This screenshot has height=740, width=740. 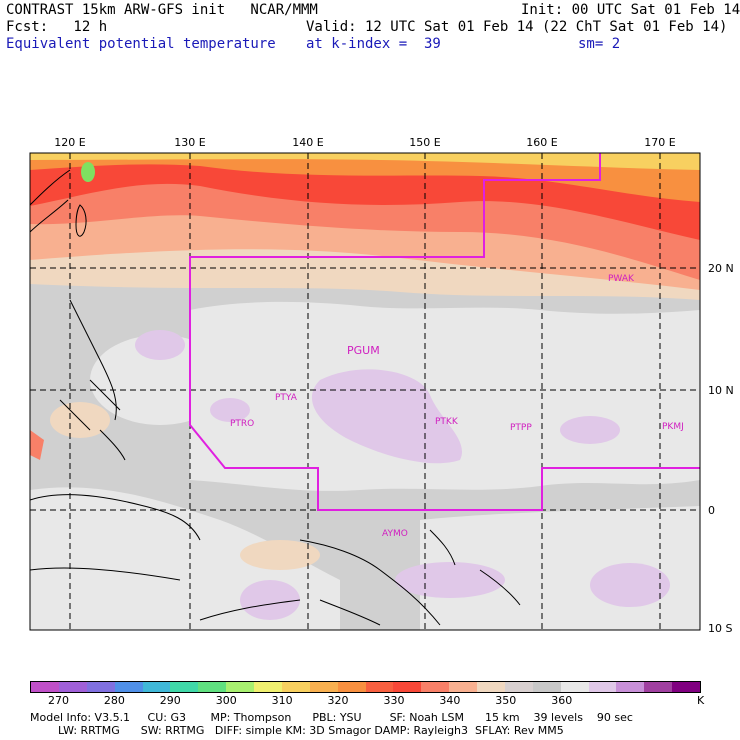 What do you see at coordinates (226, 700) in the screenshot?
I see `color-scale-label: 300` at bounding box center [226, 700].